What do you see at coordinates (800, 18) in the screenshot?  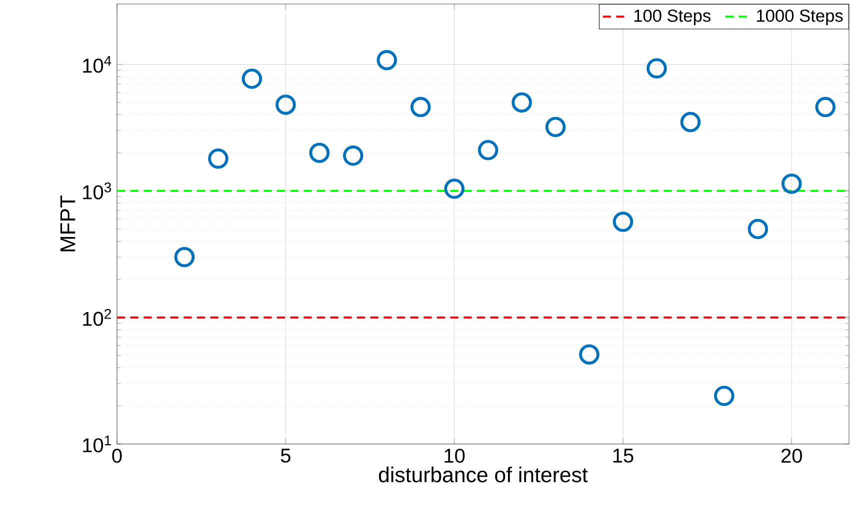 I see `legend-label: 1000 Steps` at bounding box center [800, 18].